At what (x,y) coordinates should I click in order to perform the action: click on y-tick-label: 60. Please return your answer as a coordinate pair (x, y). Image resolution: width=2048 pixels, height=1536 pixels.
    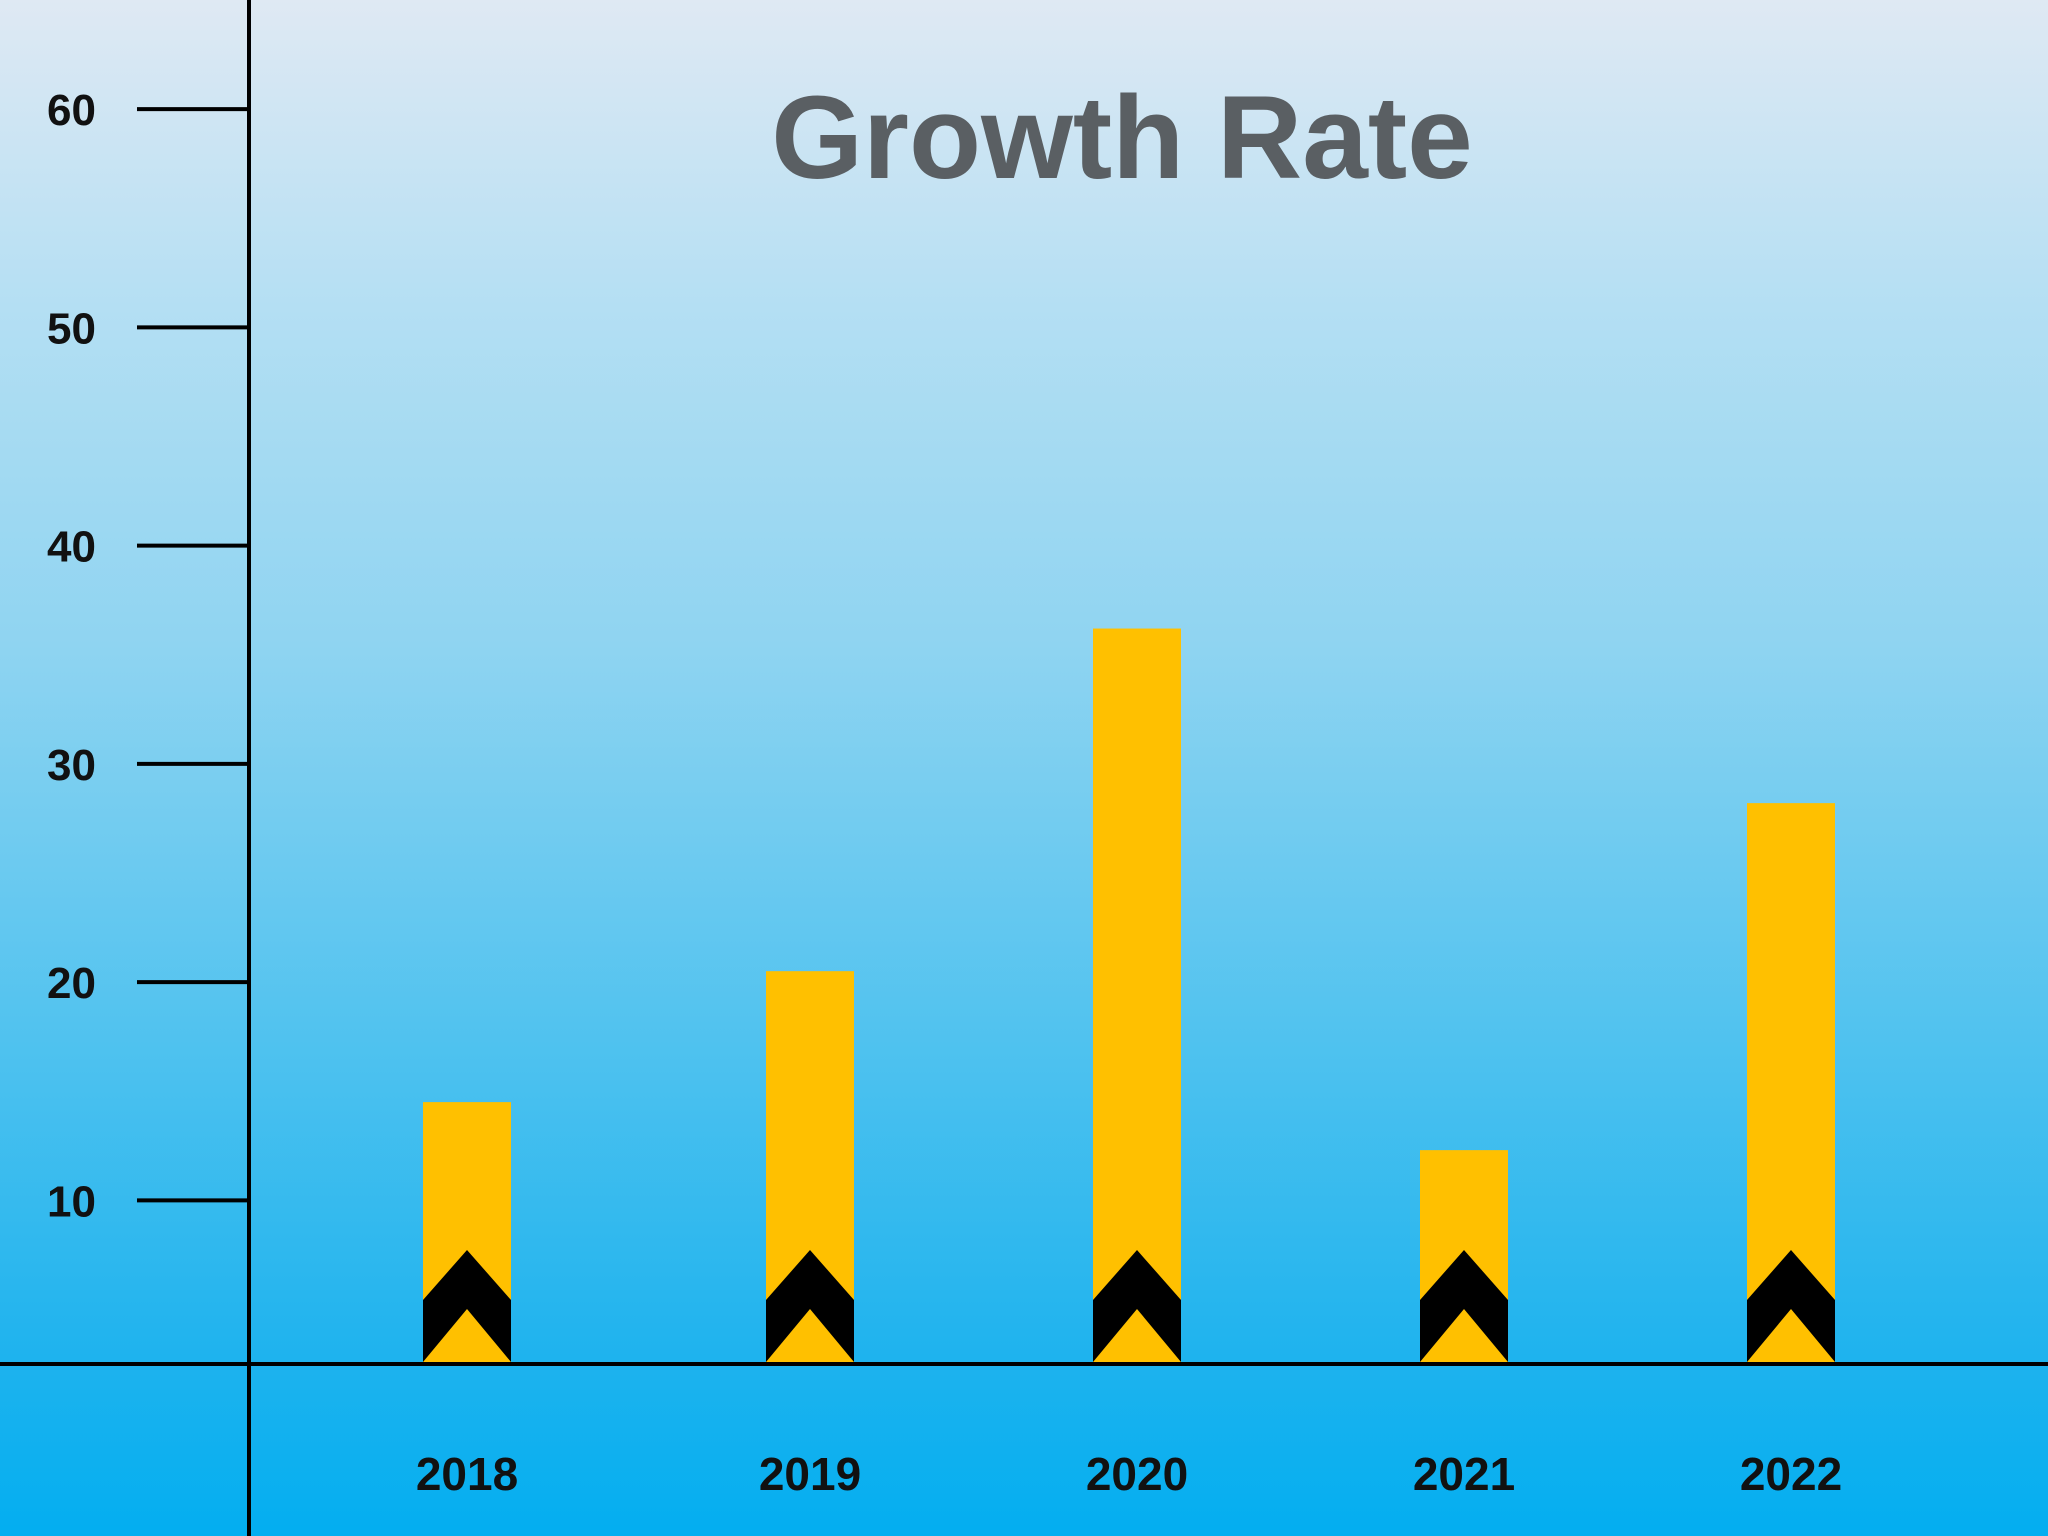
    Looking at the image, I should click on (71, 110).